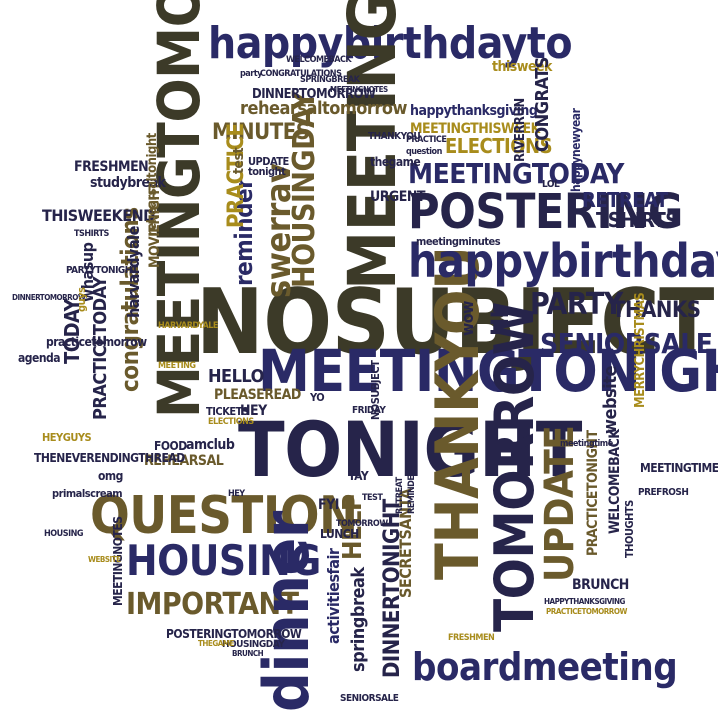  Describe the element at coordinates (600, 585) in the screenshot. I see `word-brunch: BRUNCH` at that location.